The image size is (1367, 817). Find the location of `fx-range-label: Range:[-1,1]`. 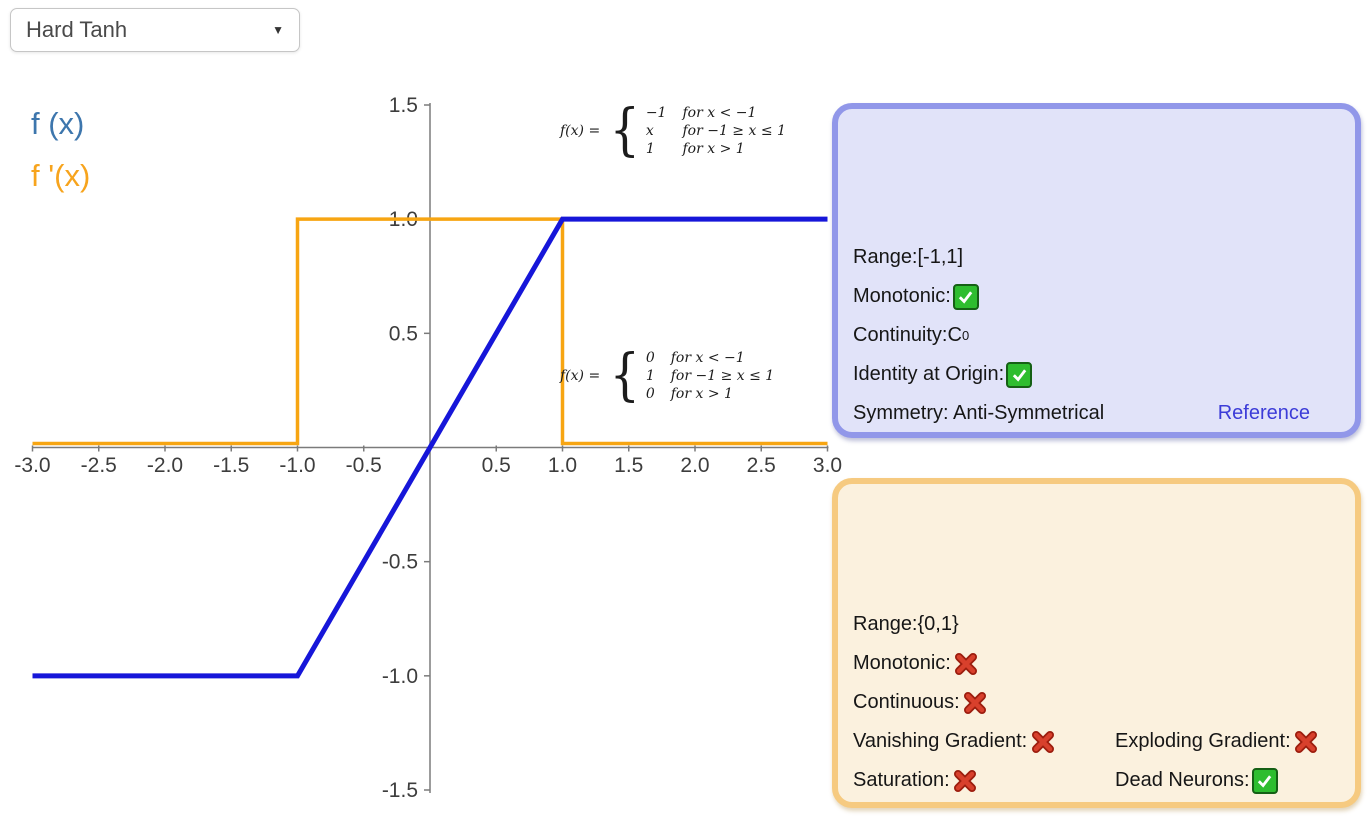

fx-range-label: Range:[-1,1] is located at coordinates (908, 257).